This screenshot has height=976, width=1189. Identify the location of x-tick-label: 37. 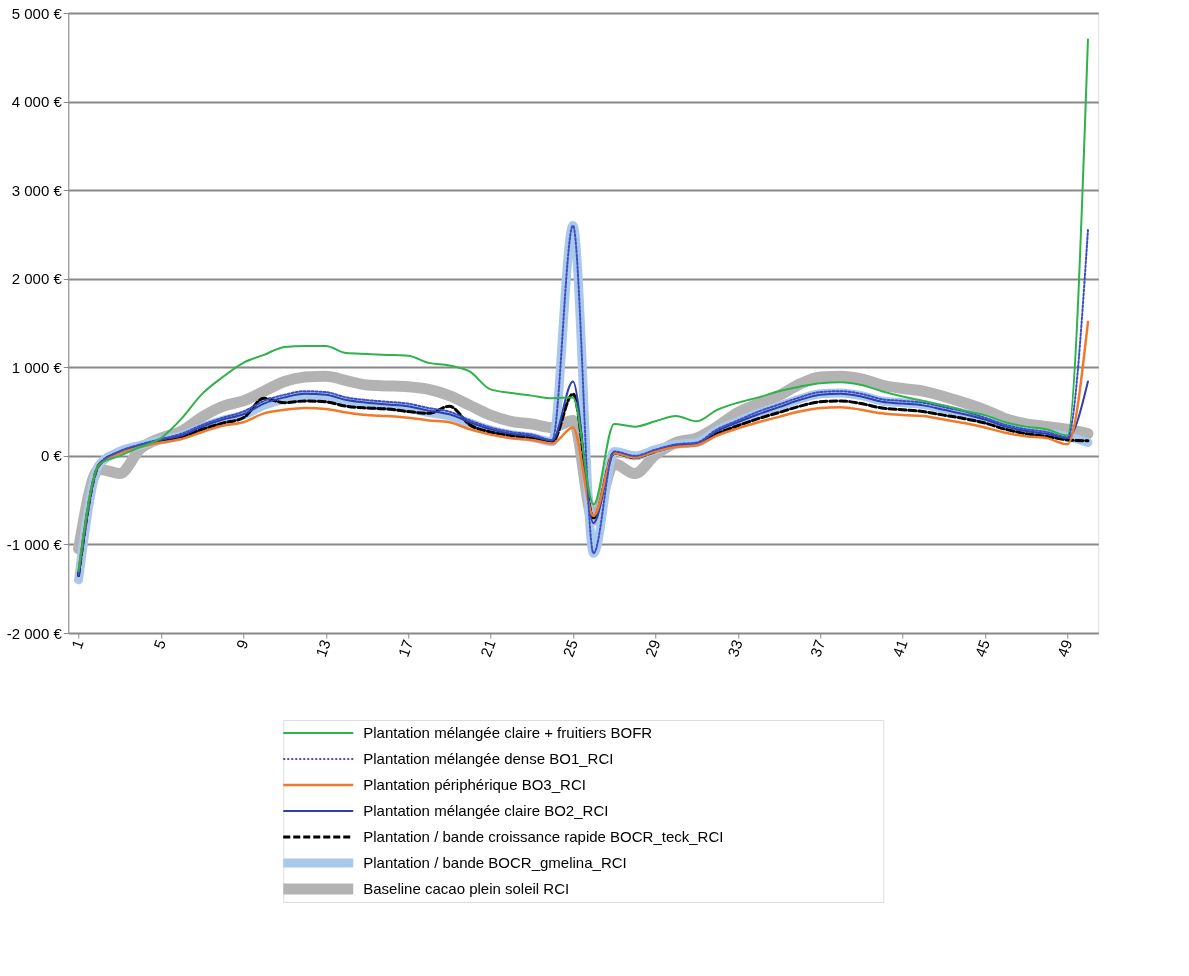
(817, 648).